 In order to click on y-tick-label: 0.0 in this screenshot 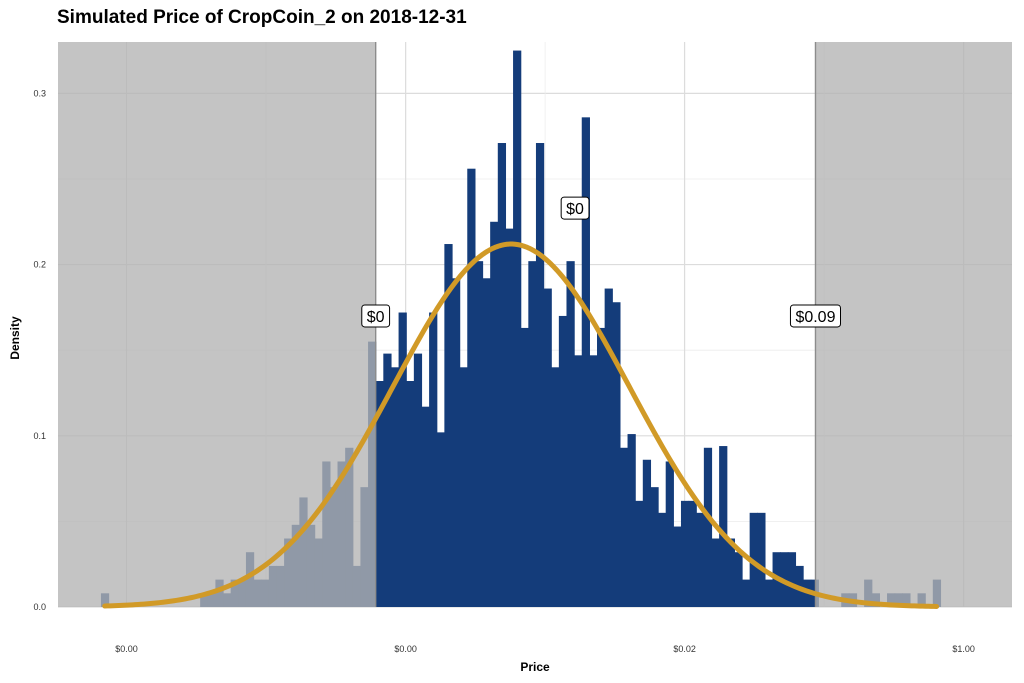, I will do `click(39, 607)`.